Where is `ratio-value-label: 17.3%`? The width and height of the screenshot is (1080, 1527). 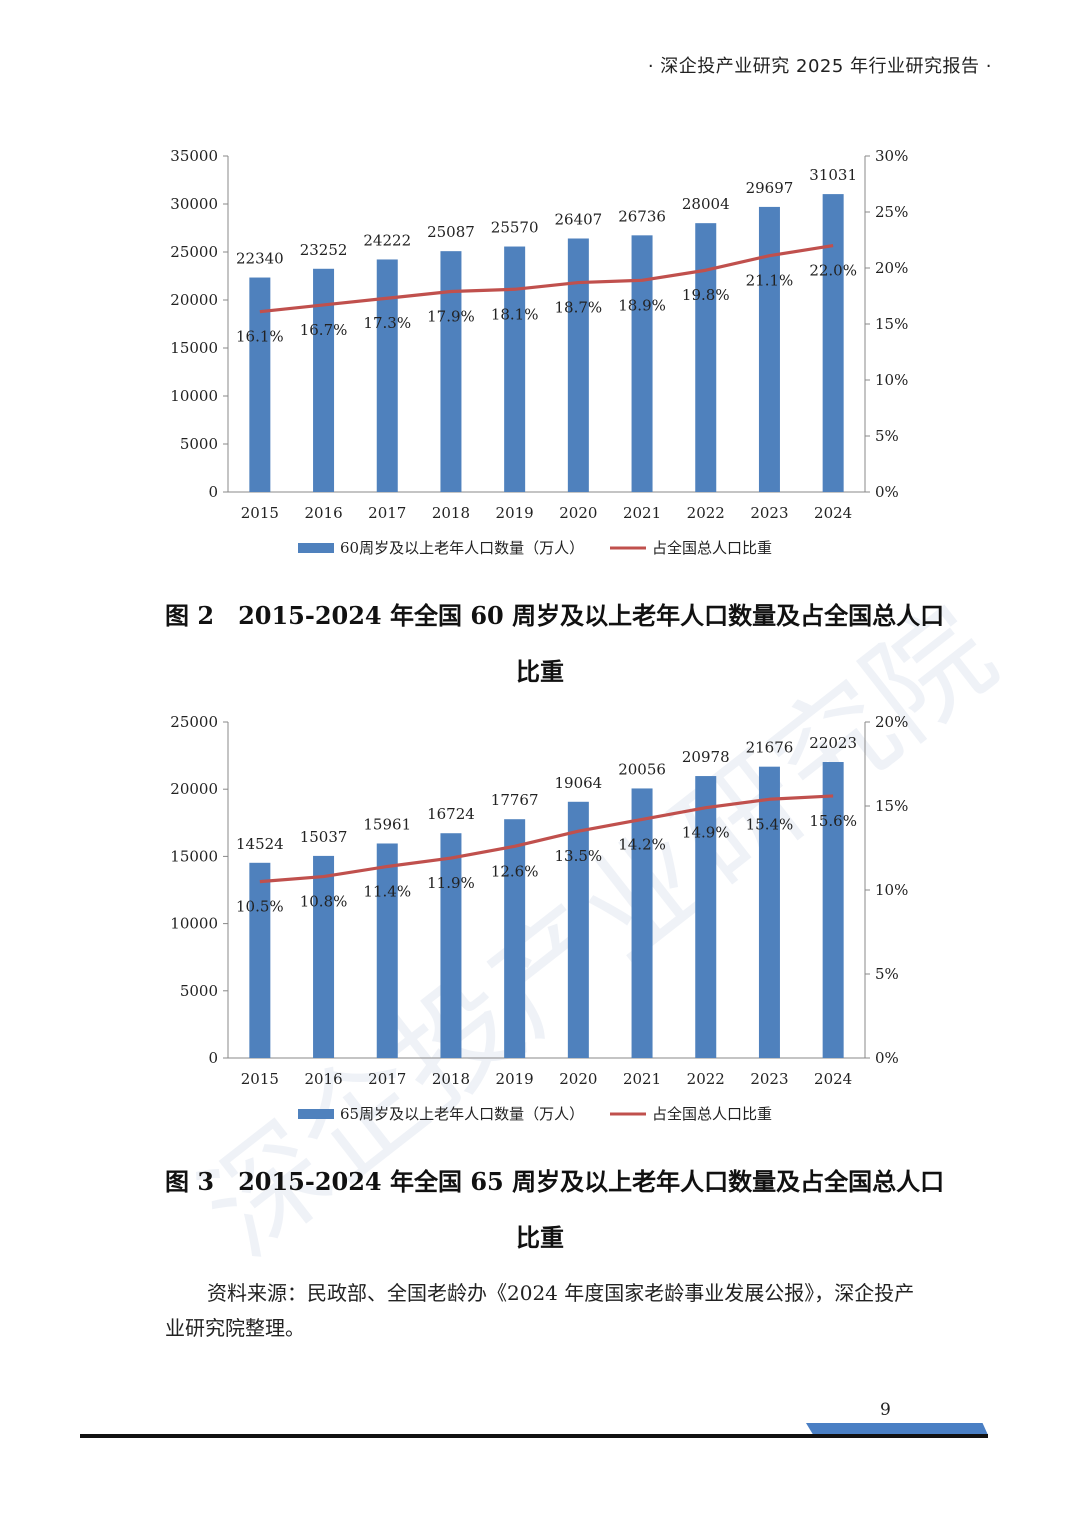
ratio-value-label: 17.3% is located at coordinates (387, 323).